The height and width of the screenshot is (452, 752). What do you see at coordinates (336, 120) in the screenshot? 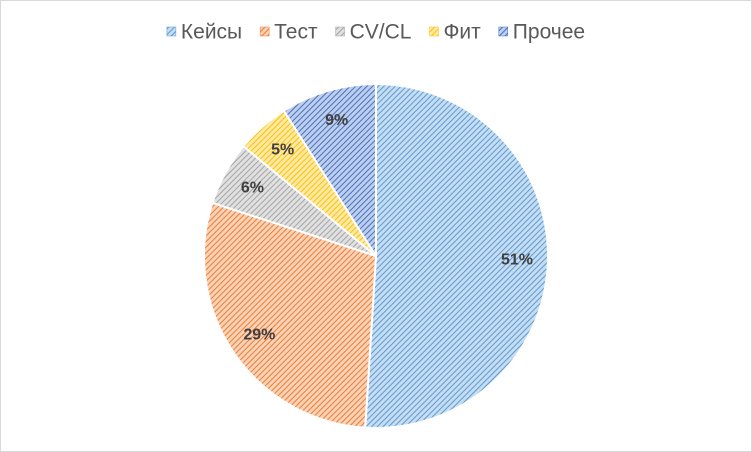
I see `data-label: 9%` at bounding box center [336, 120].